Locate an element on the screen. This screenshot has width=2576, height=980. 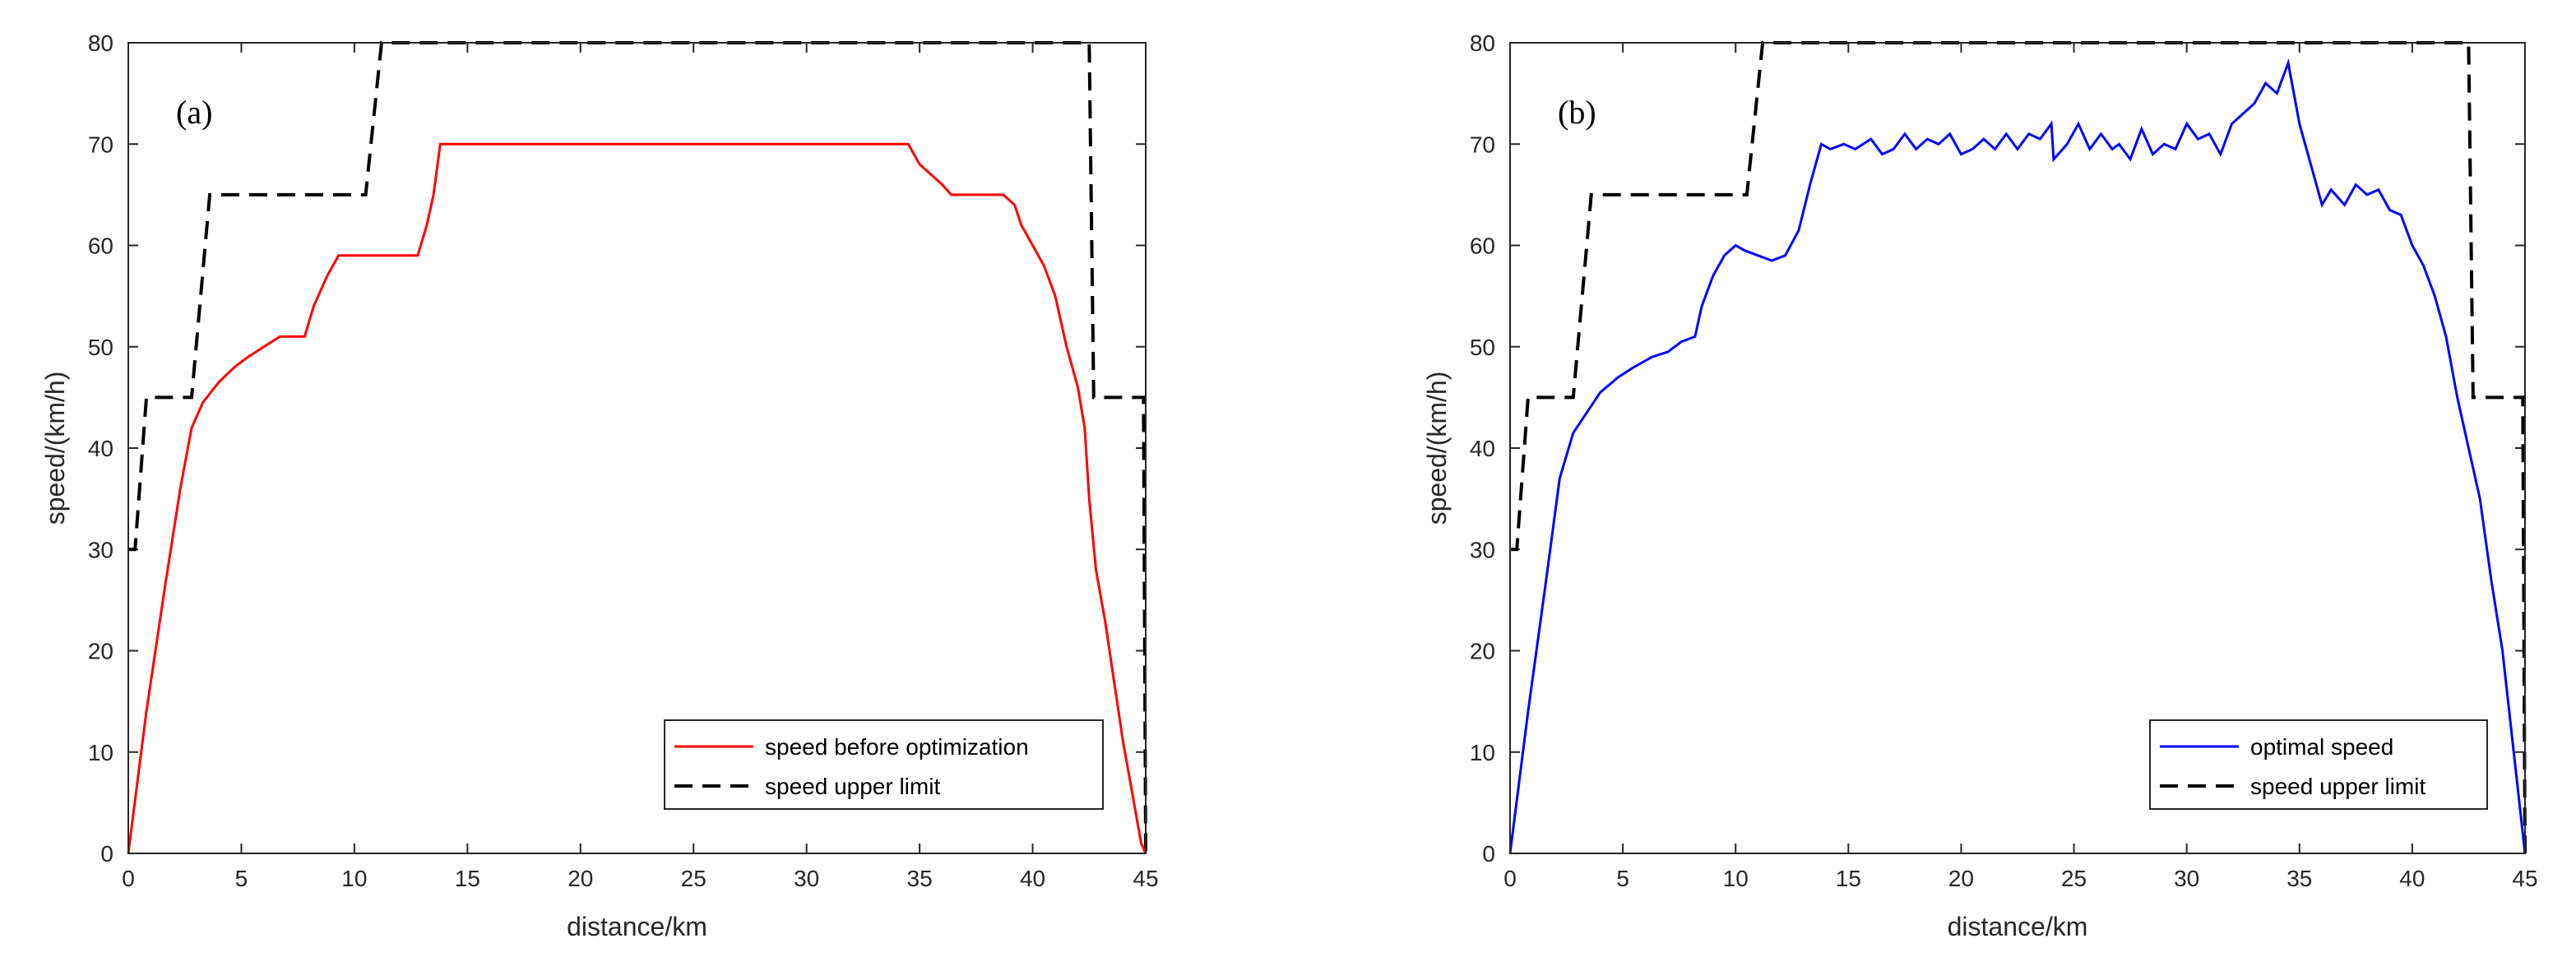
legend: optimal speed speed upper limit is located at coordinates (2318, 764).